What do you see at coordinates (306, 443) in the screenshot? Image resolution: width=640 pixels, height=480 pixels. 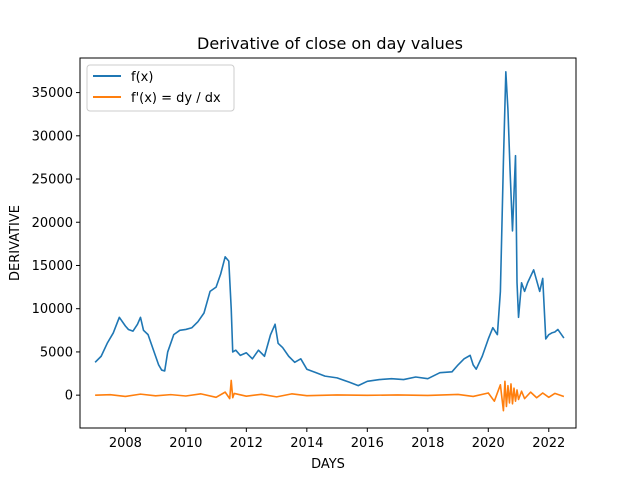 I see `x-tick-label: 2014` at bounding box center [306, 443].